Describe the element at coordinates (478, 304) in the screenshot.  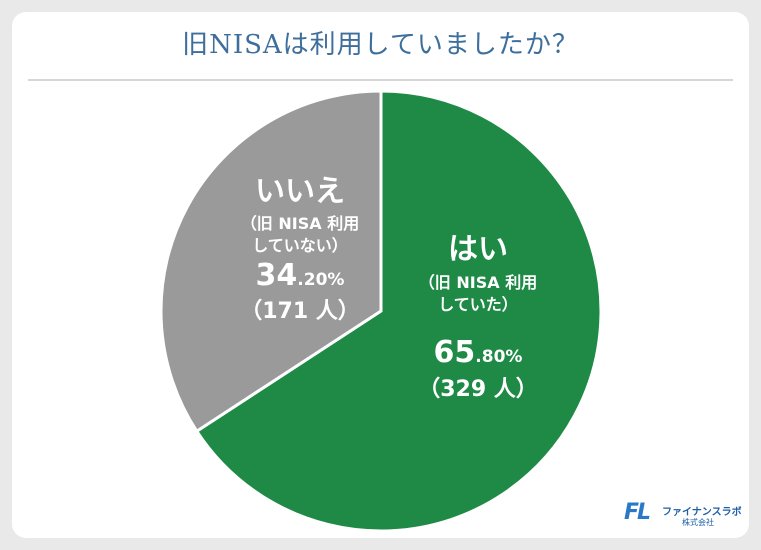
I see `slice-yes-sublabel-2: していた）` at that location.